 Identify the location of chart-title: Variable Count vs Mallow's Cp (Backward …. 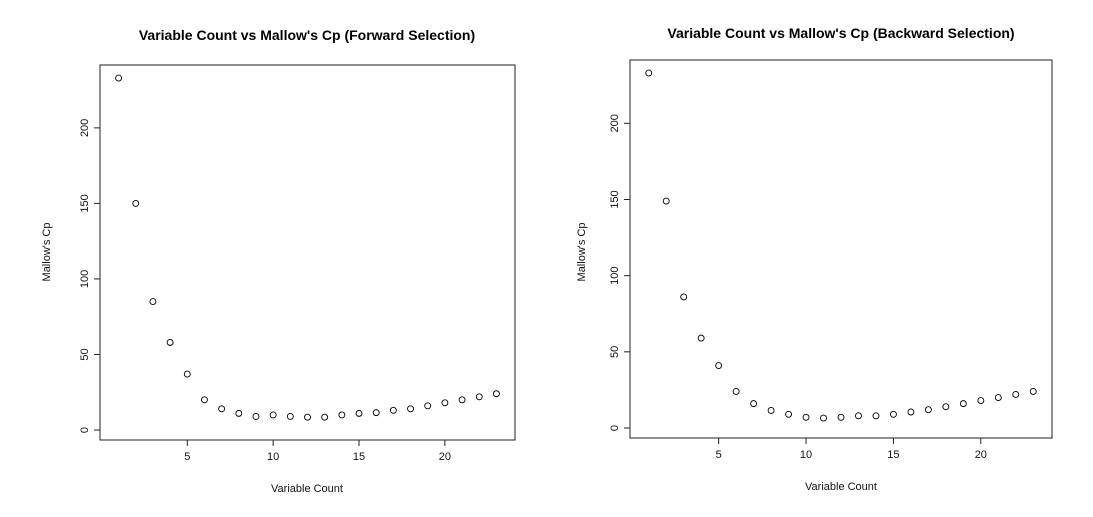
(840, 33).